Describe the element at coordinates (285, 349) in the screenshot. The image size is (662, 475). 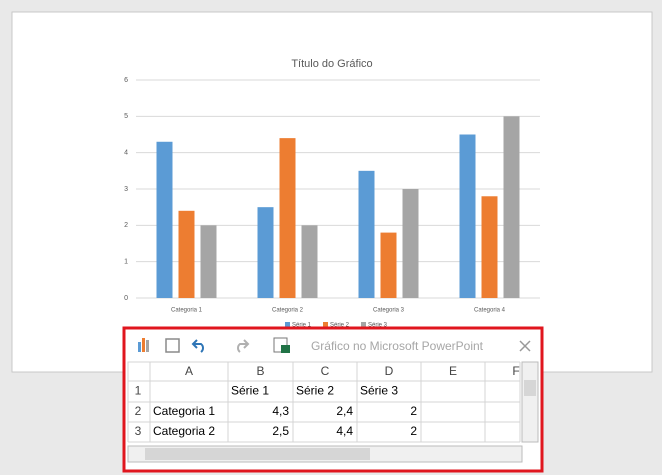
I see `excel-icon` at that location.